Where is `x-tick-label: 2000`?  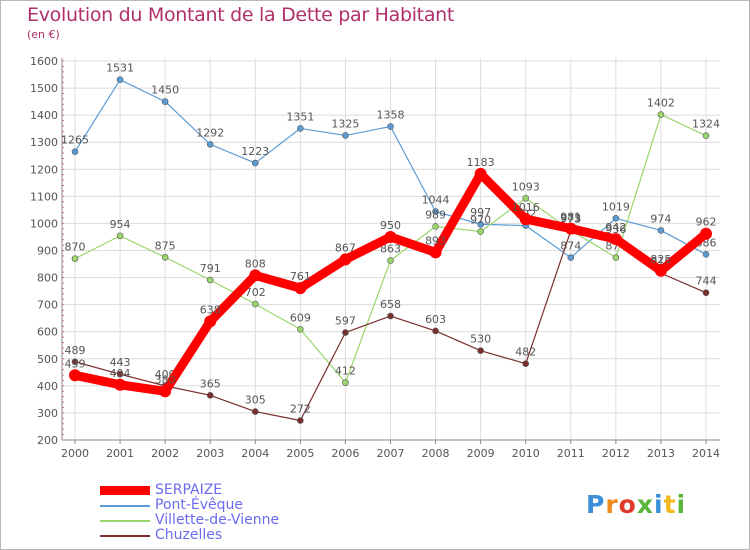
x-tick-label: 2000 is located at coordinates (75, 453).